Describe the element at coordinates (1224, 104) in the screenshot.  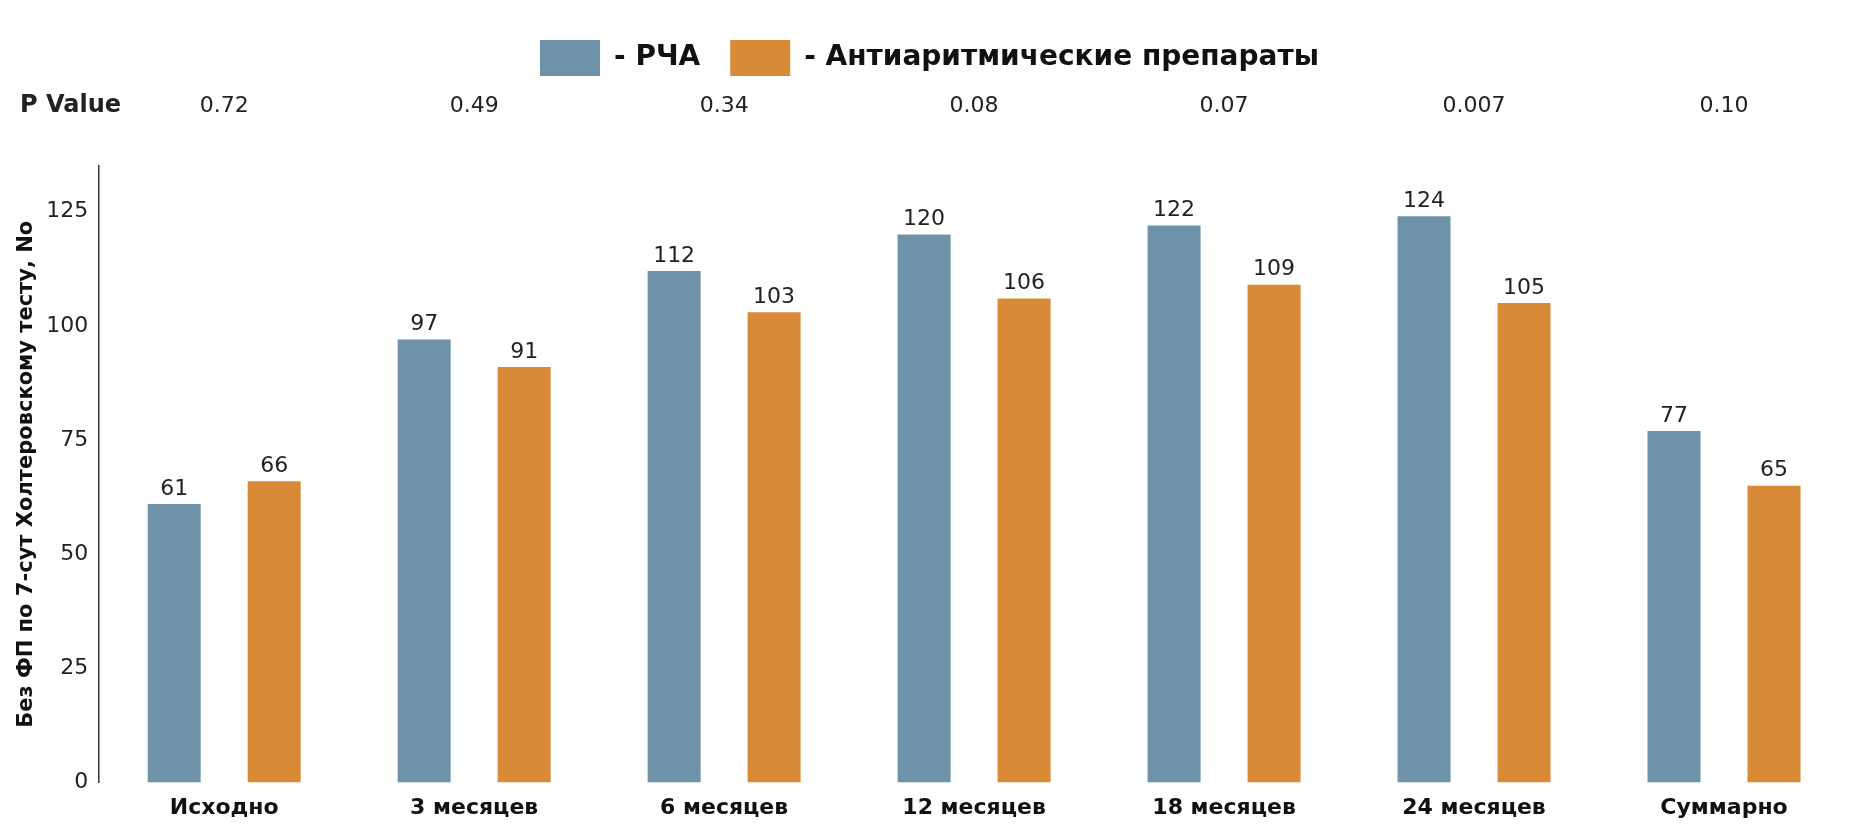
I see `text: 0.07` at that location.